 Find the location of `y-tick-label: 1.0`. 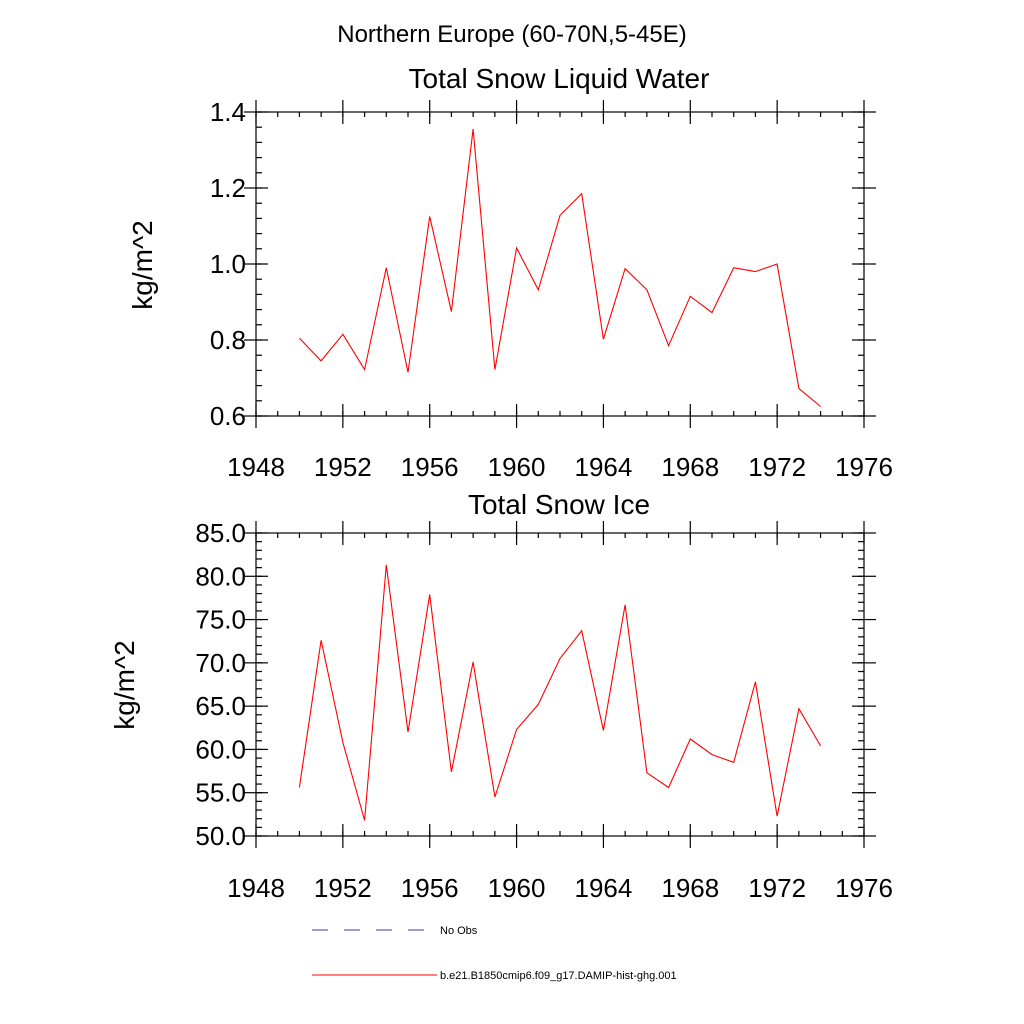

y-tick-label: 1.0 is located at coordinates (228, 264).